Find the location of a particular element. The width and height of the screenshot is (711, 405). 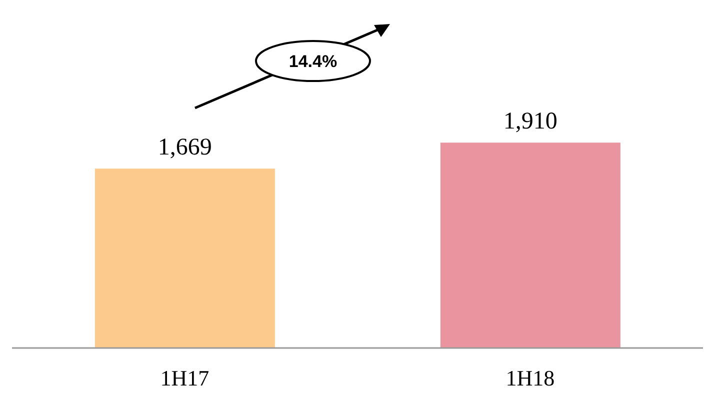

data-label: 1,669 is located at coordinates (185, 147).